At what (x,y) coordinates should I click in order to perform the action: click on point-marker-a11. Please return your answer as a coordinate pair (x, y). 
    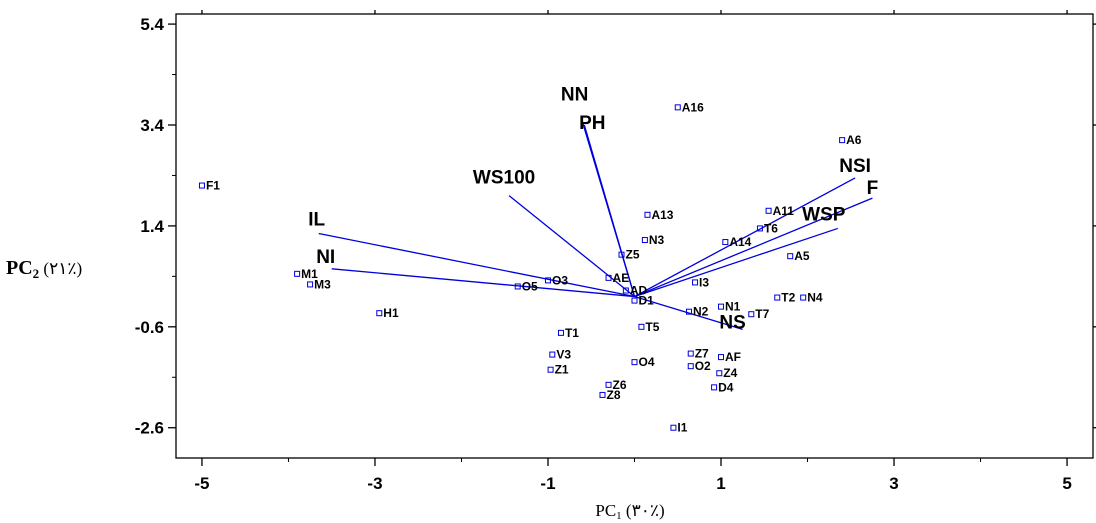
    Looking at the image, I should click on (768, 210).